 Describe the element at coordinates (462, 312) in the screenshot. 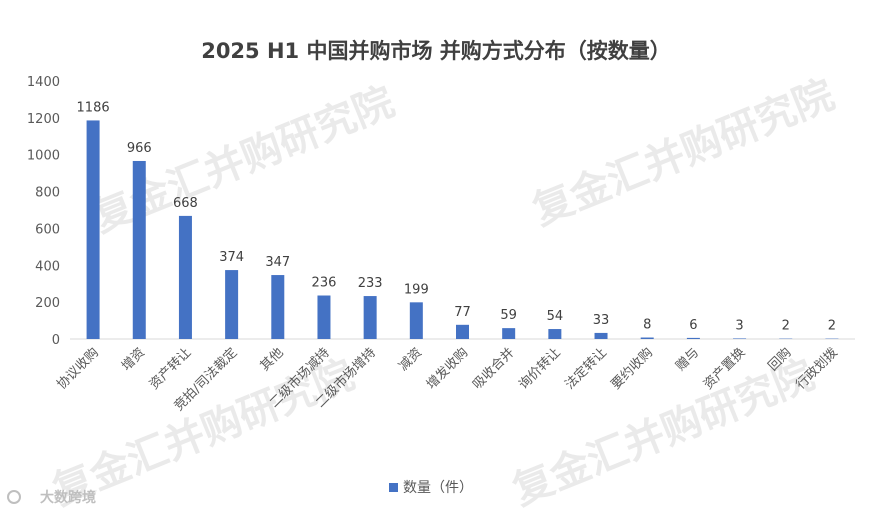

I see `data-label: 77` at that location.